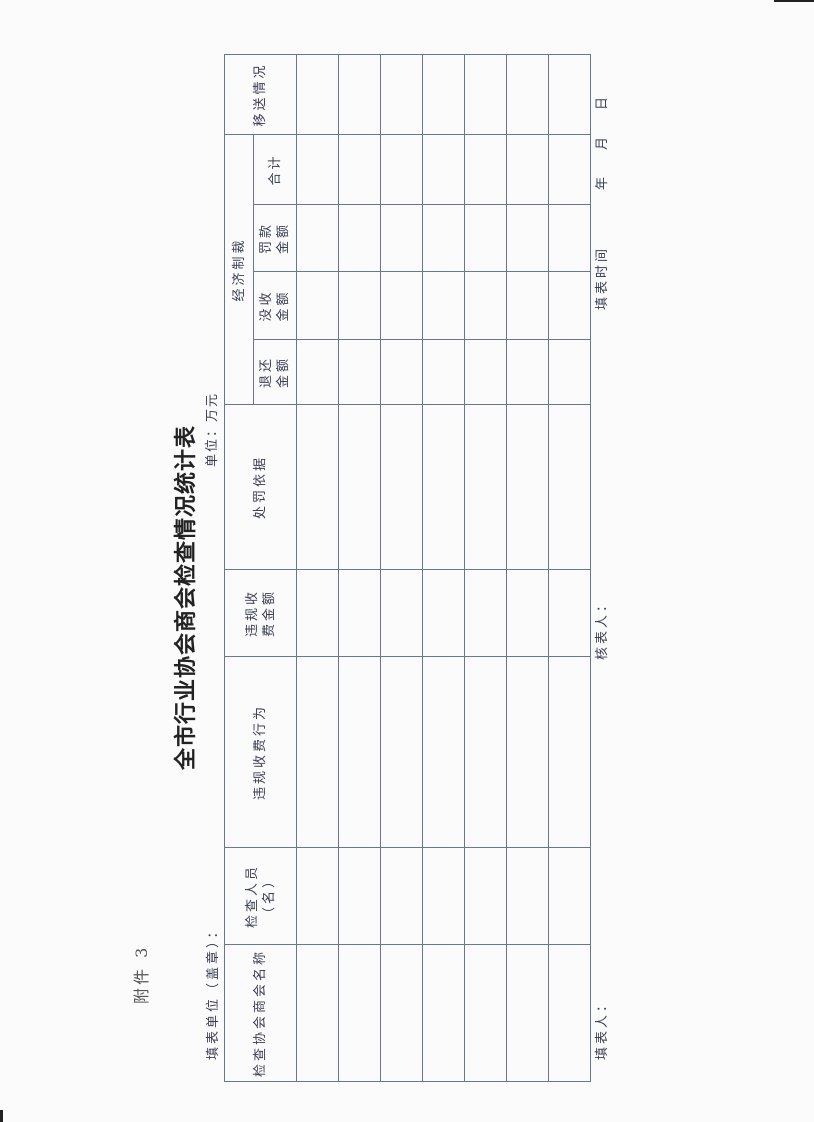 The height and width of the screenshot is (1122, 814). What do you see at coordinates (275, 305) in the screenshot?
I see `header-confiscation-amount: 没收 金额` at bounding box center [275, 305].